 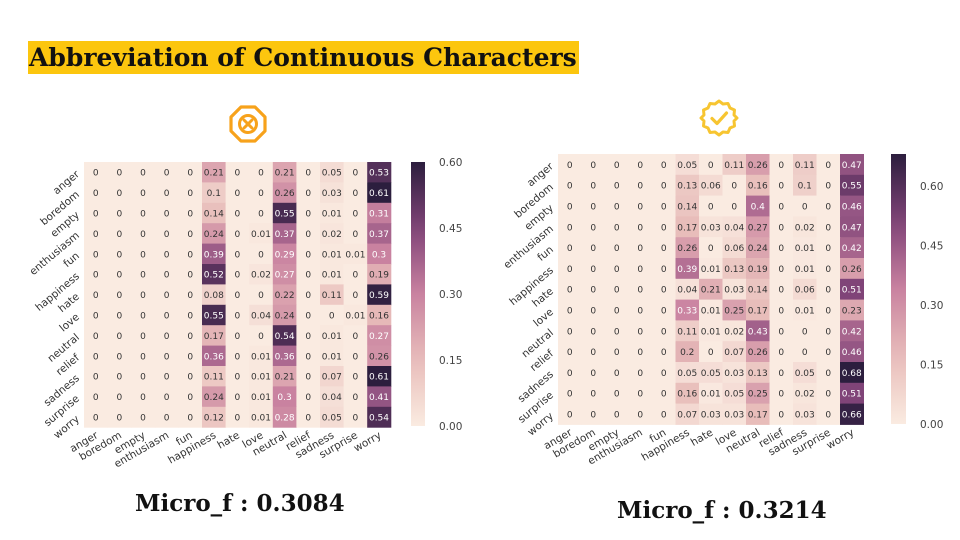 I want to click on cell-value-label: 0.36, so click(x=214, y=357).